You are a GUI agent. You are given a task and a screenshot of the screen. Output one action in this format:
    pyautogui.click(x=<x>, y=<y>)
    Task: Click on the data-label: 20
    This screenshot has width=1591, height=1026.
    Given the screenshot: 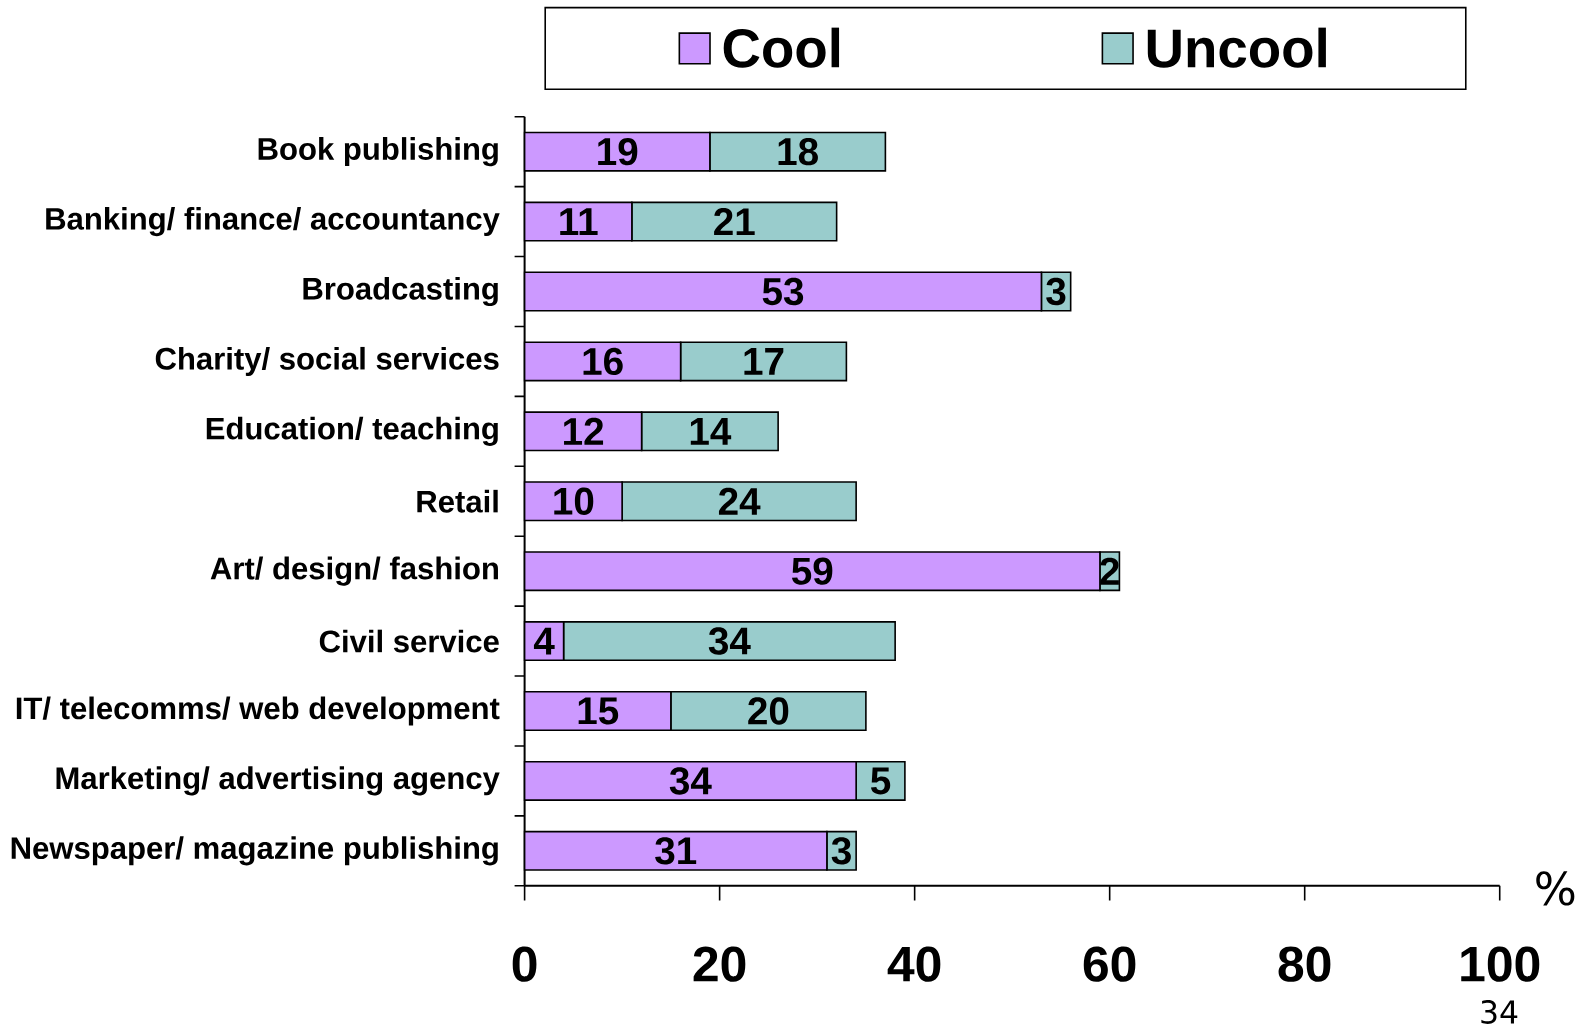 What is the action you would take?
    pyautogui.click(x=768, y=711)
    